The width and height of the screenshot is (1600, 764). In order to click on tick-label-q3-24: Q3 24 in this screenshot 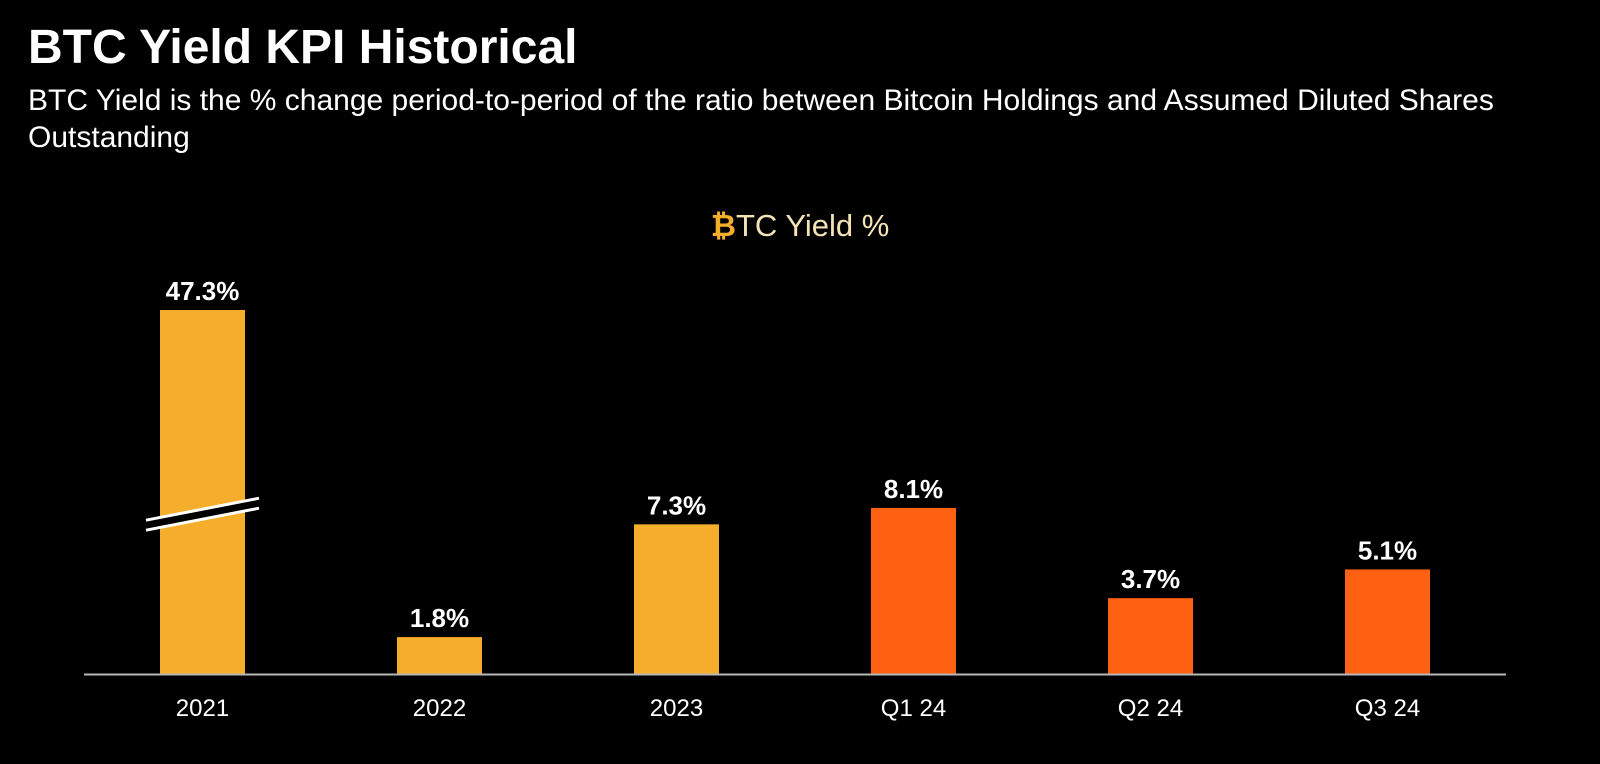, I will do `click(1387, 708)`.